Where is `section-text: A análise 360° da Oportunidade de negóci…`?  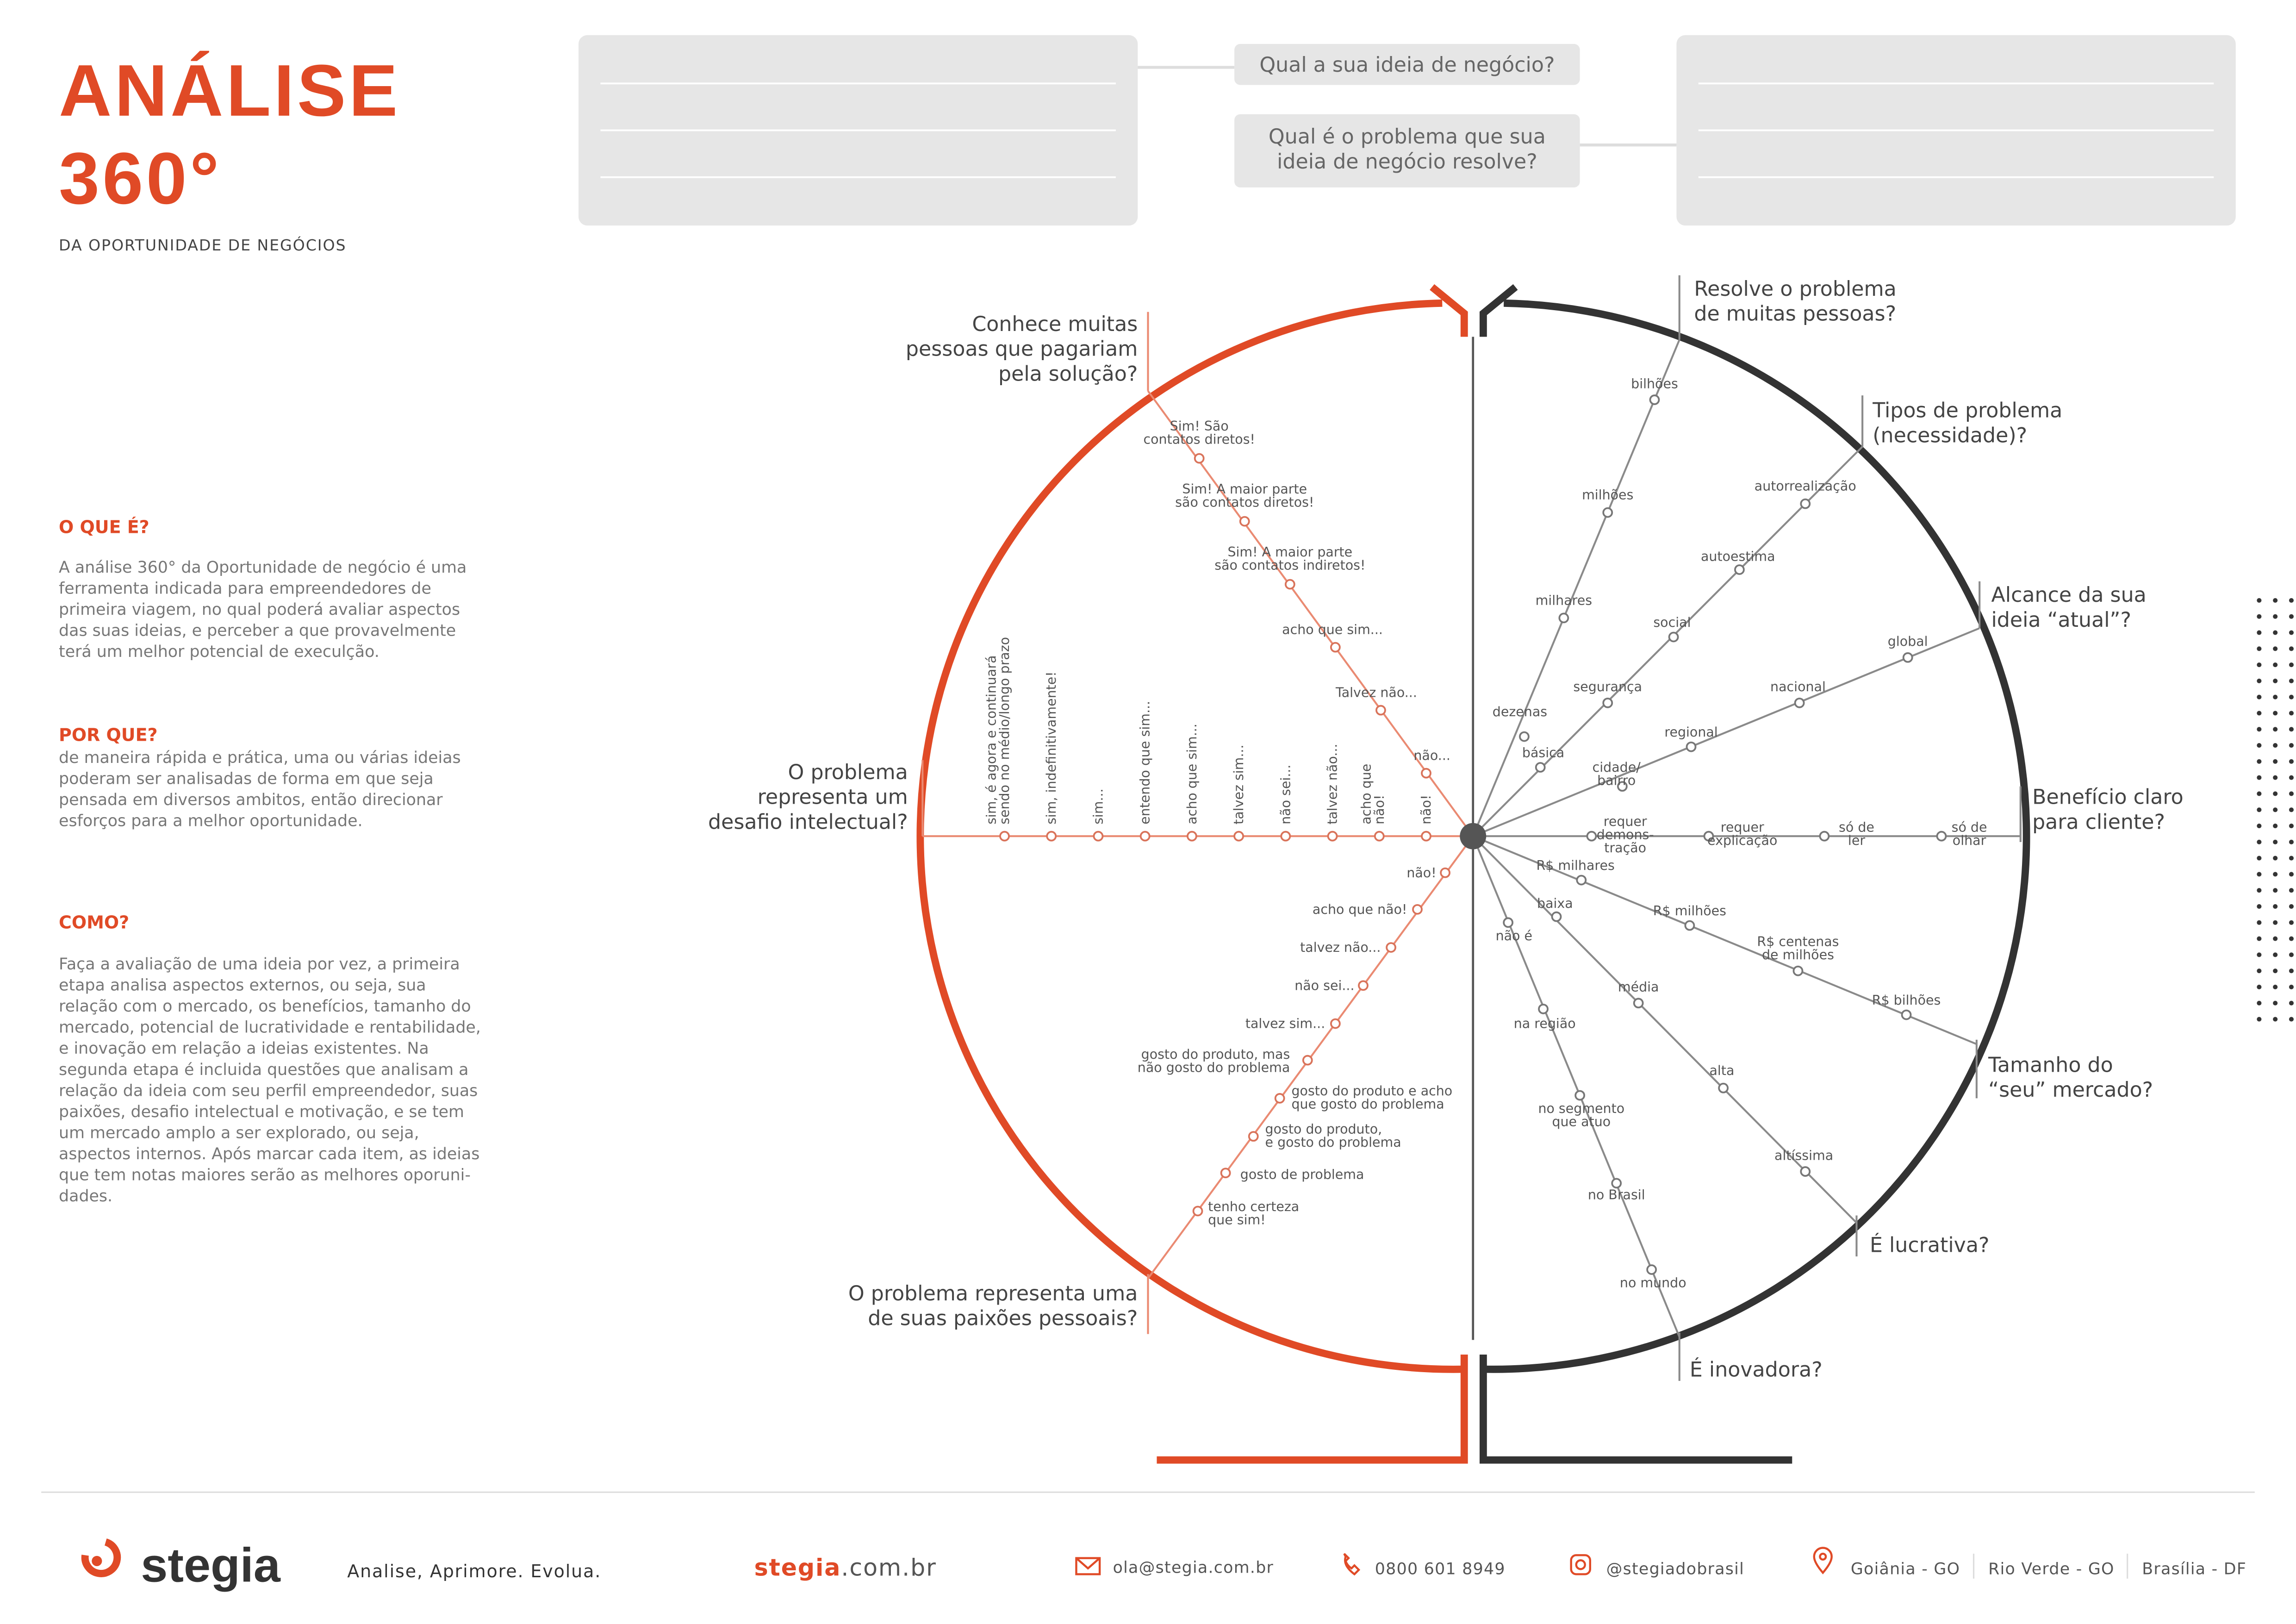 section-text: A análise 360° da Oportunidade de negóci… is located at coordinates (263, 567).